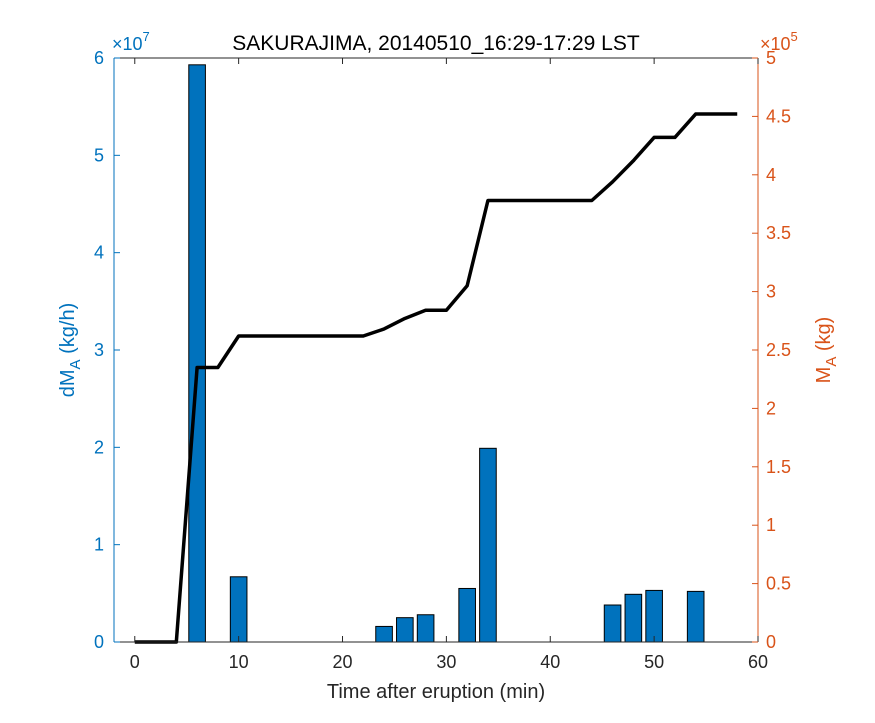 The image size is (875, 723). I want to click on left-label-main: dM, so click(68, 383).